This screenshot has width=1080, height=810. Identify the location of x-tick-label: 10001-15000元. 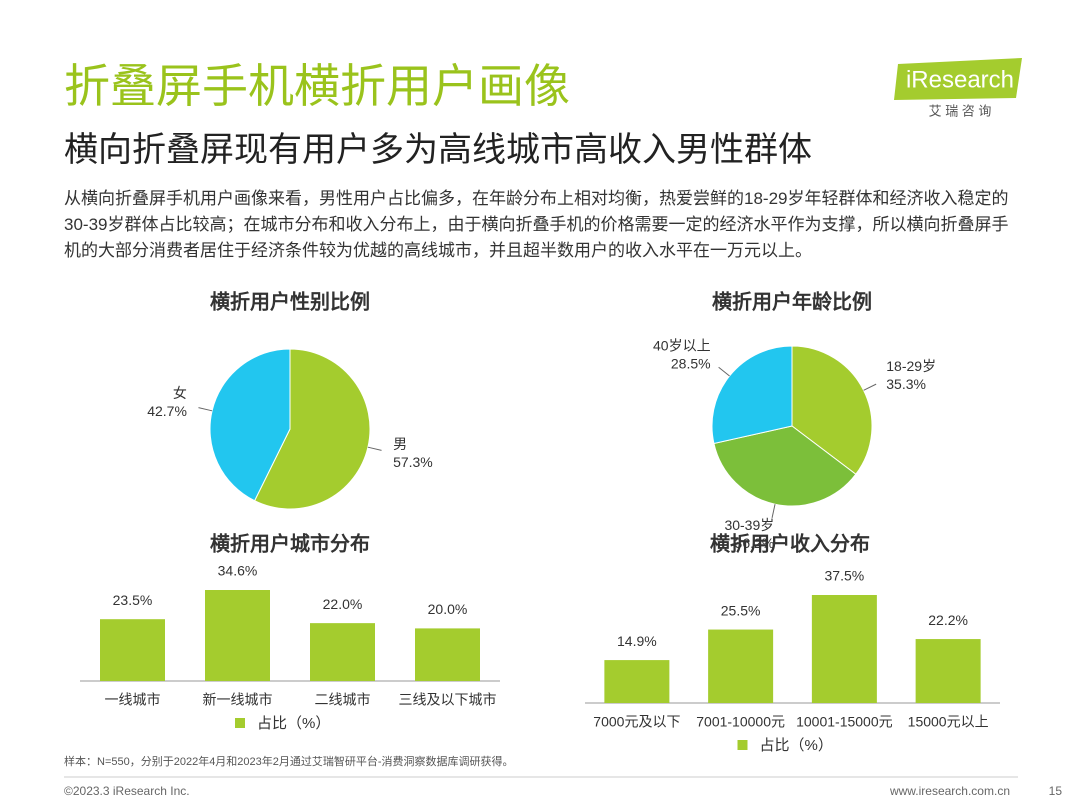
(844, 722).